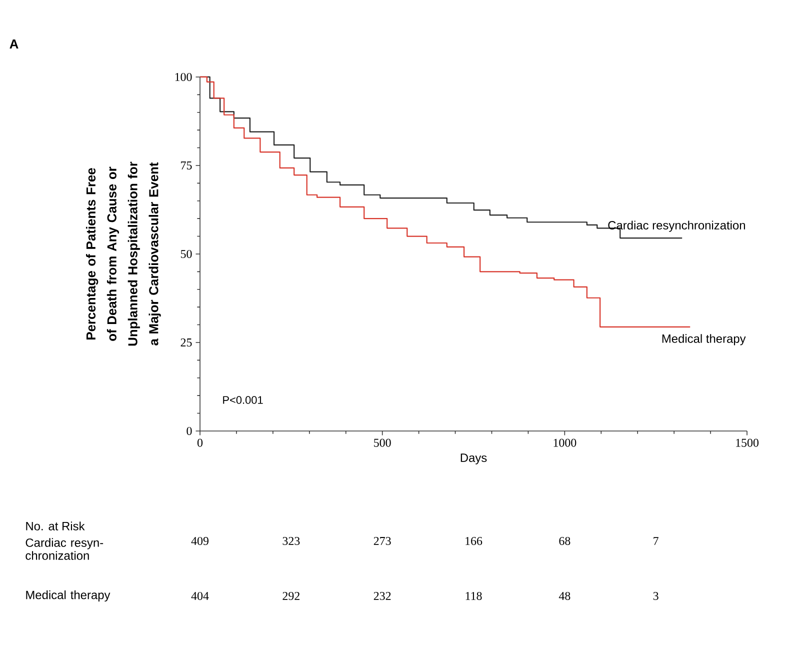 The height and width of the screenshot is (645, 807). What do you see at coordinates (474, 540) in the screenshot?
I see `text: 166` at bounding box center [474, 540].